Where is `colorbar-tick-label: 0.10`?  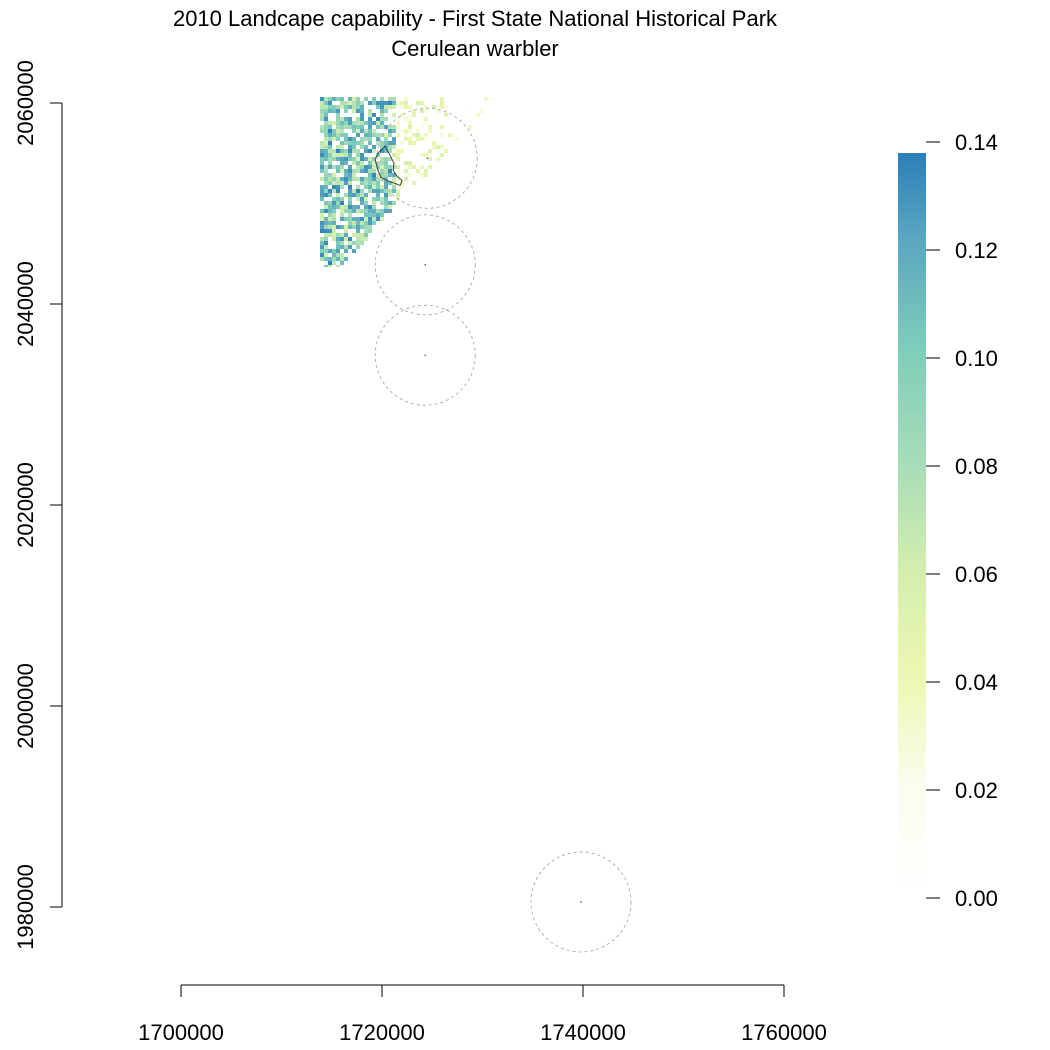 colorbar-tick-label: 0.10 is located at coordinates (976, 358).